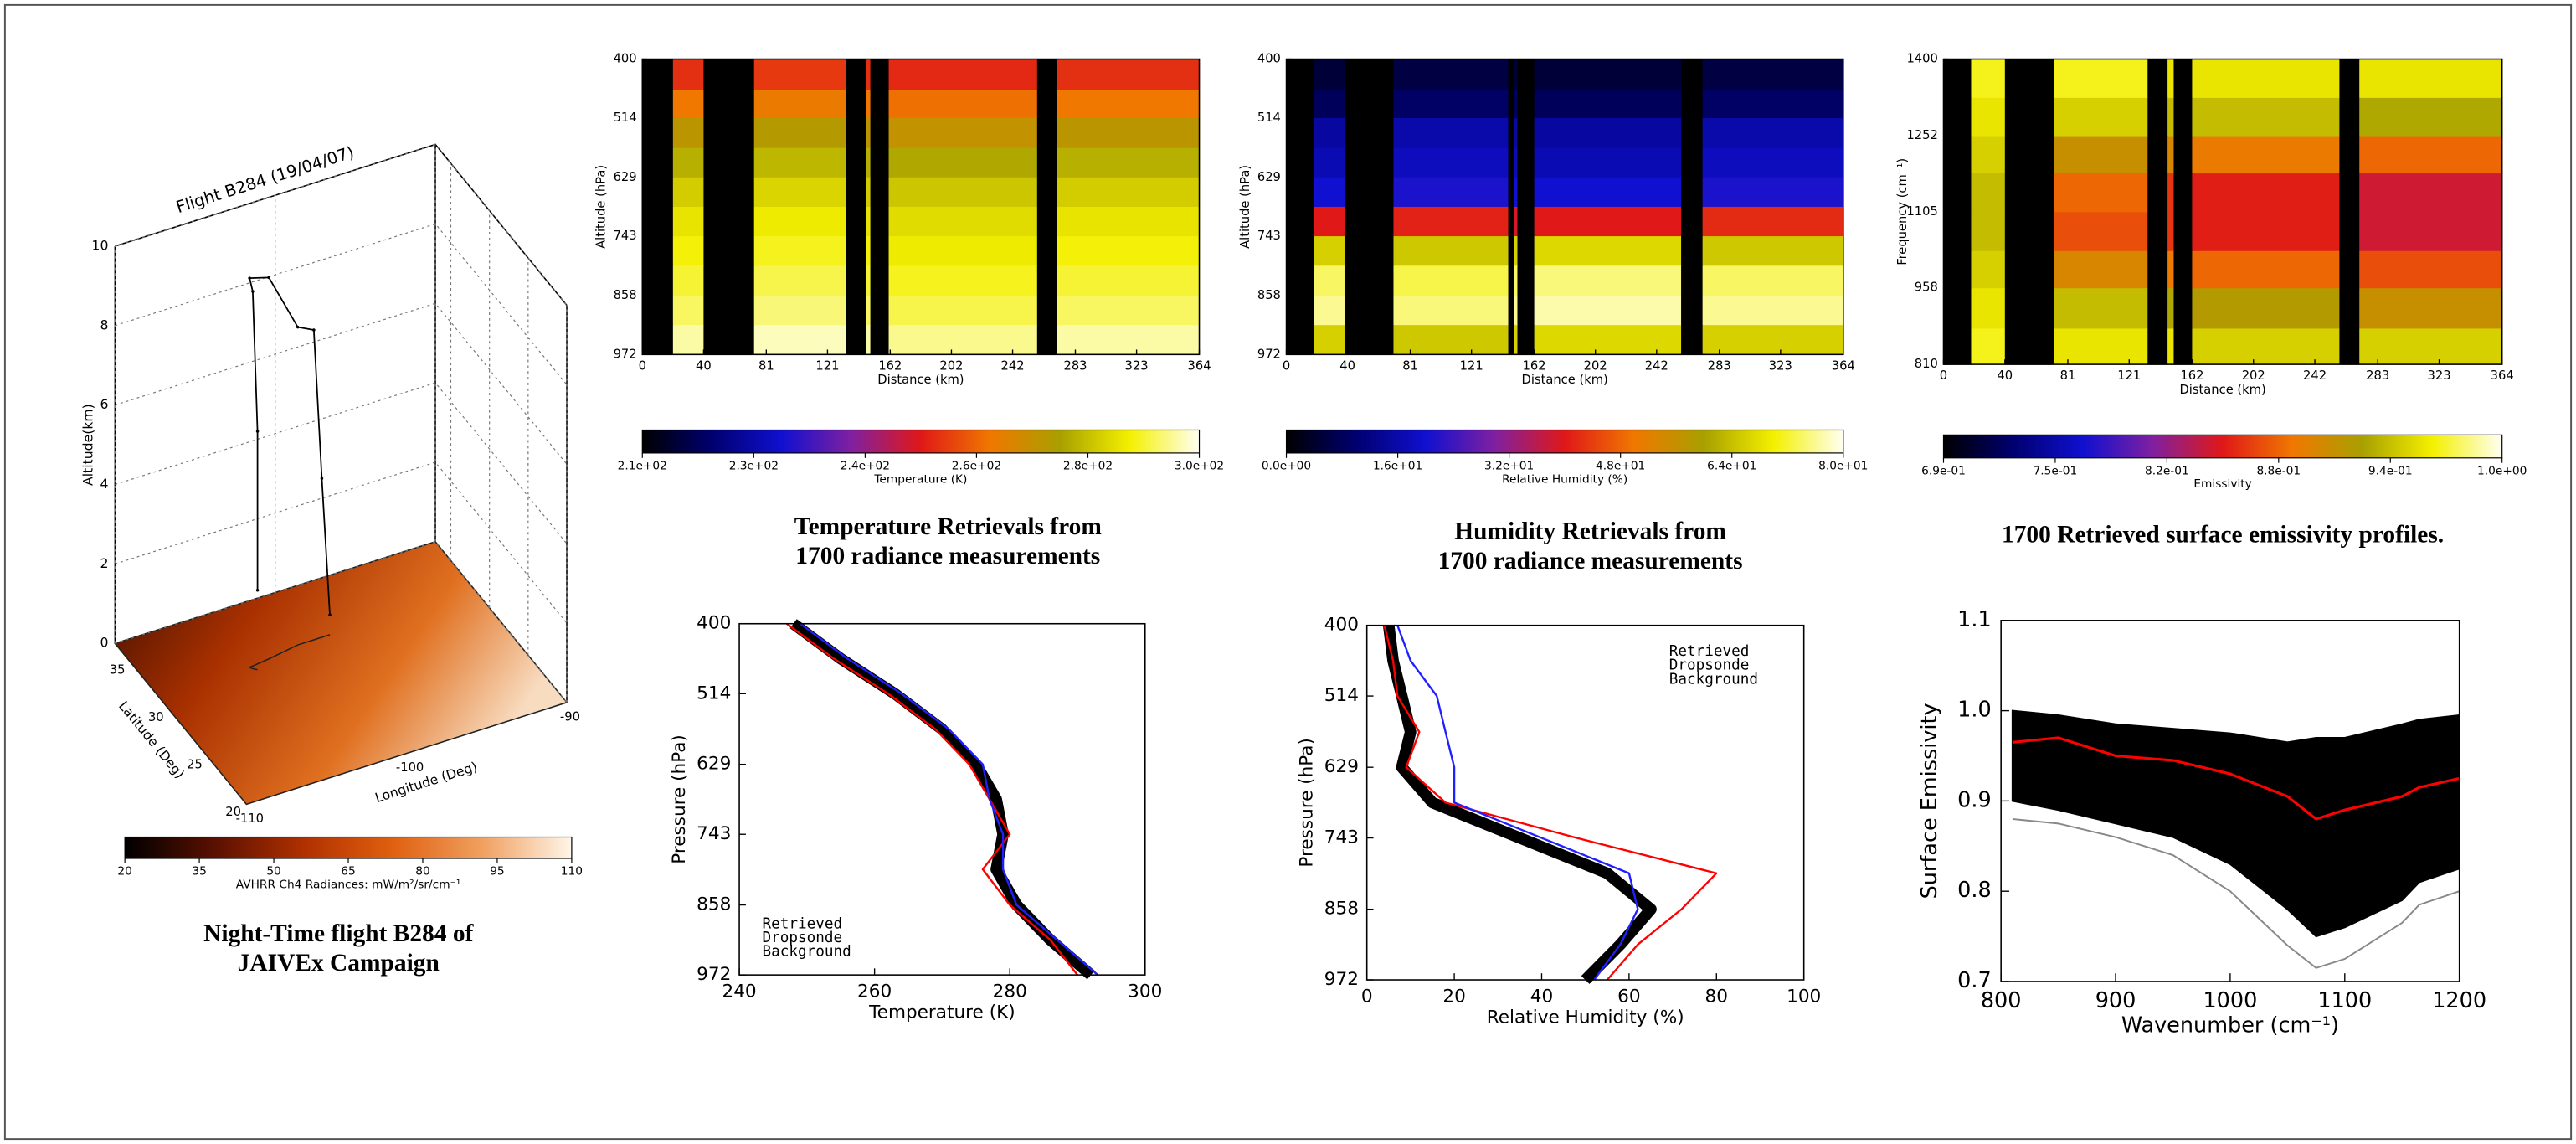  What do you see at coordinates (1975, 619) in the screenshot?
I see `y-tick-label: 1.1` at bounding box center [1975, 619].